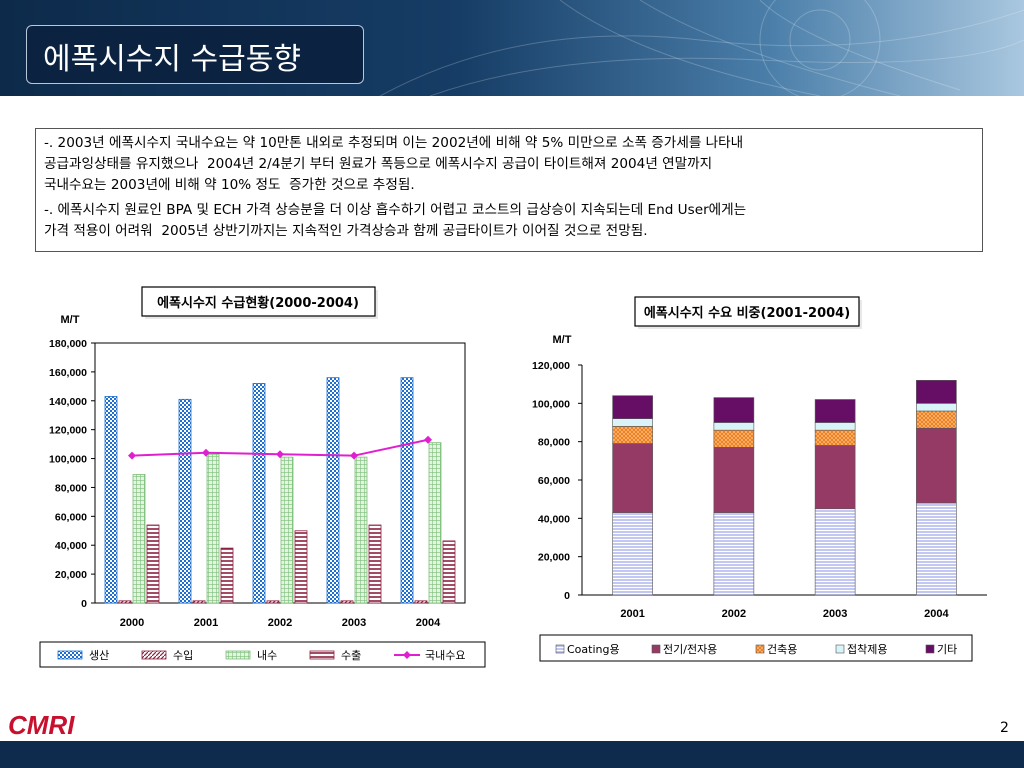 The height and width of the screenshot is (768, 1024). I want to click on chart1-ytick-label: 100,000, so click(68, 460).